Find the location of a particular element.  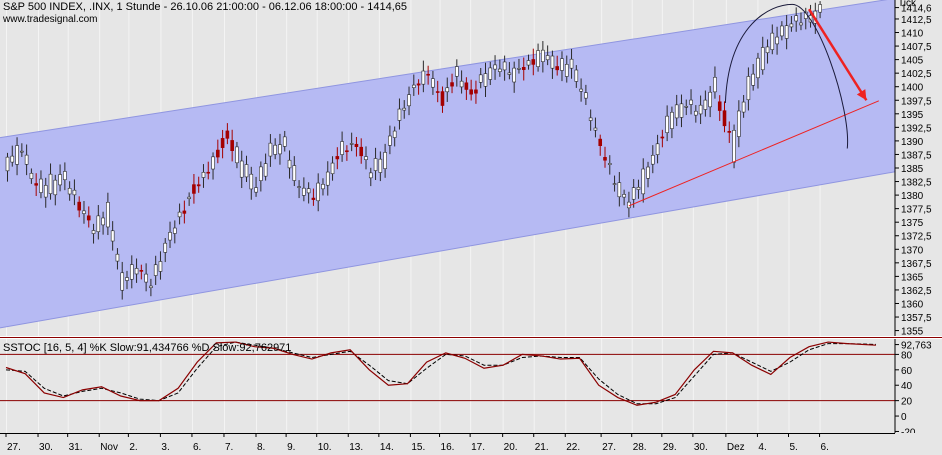

price-tick-label: 1362,5 is located at coordinates (916, 291).